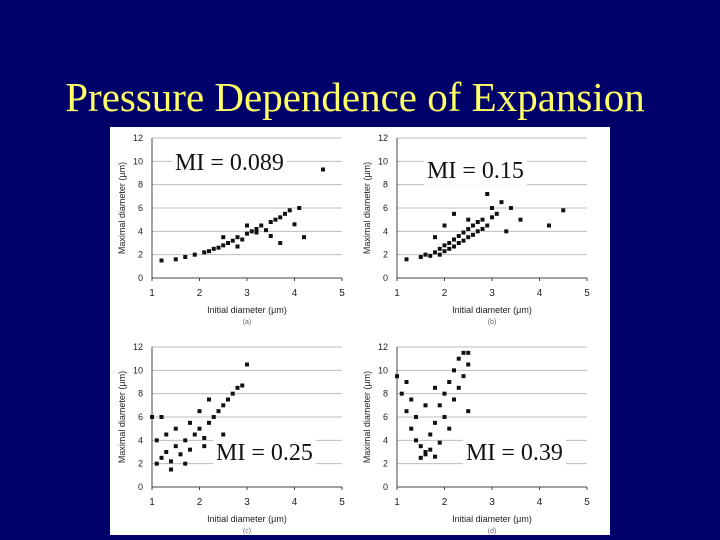 This screenshot has height=540, width=720. What do you see at coordinates (385, 487) in the screenshot?
I see `y-tick-label: 0` at bounding box center [385, 487].